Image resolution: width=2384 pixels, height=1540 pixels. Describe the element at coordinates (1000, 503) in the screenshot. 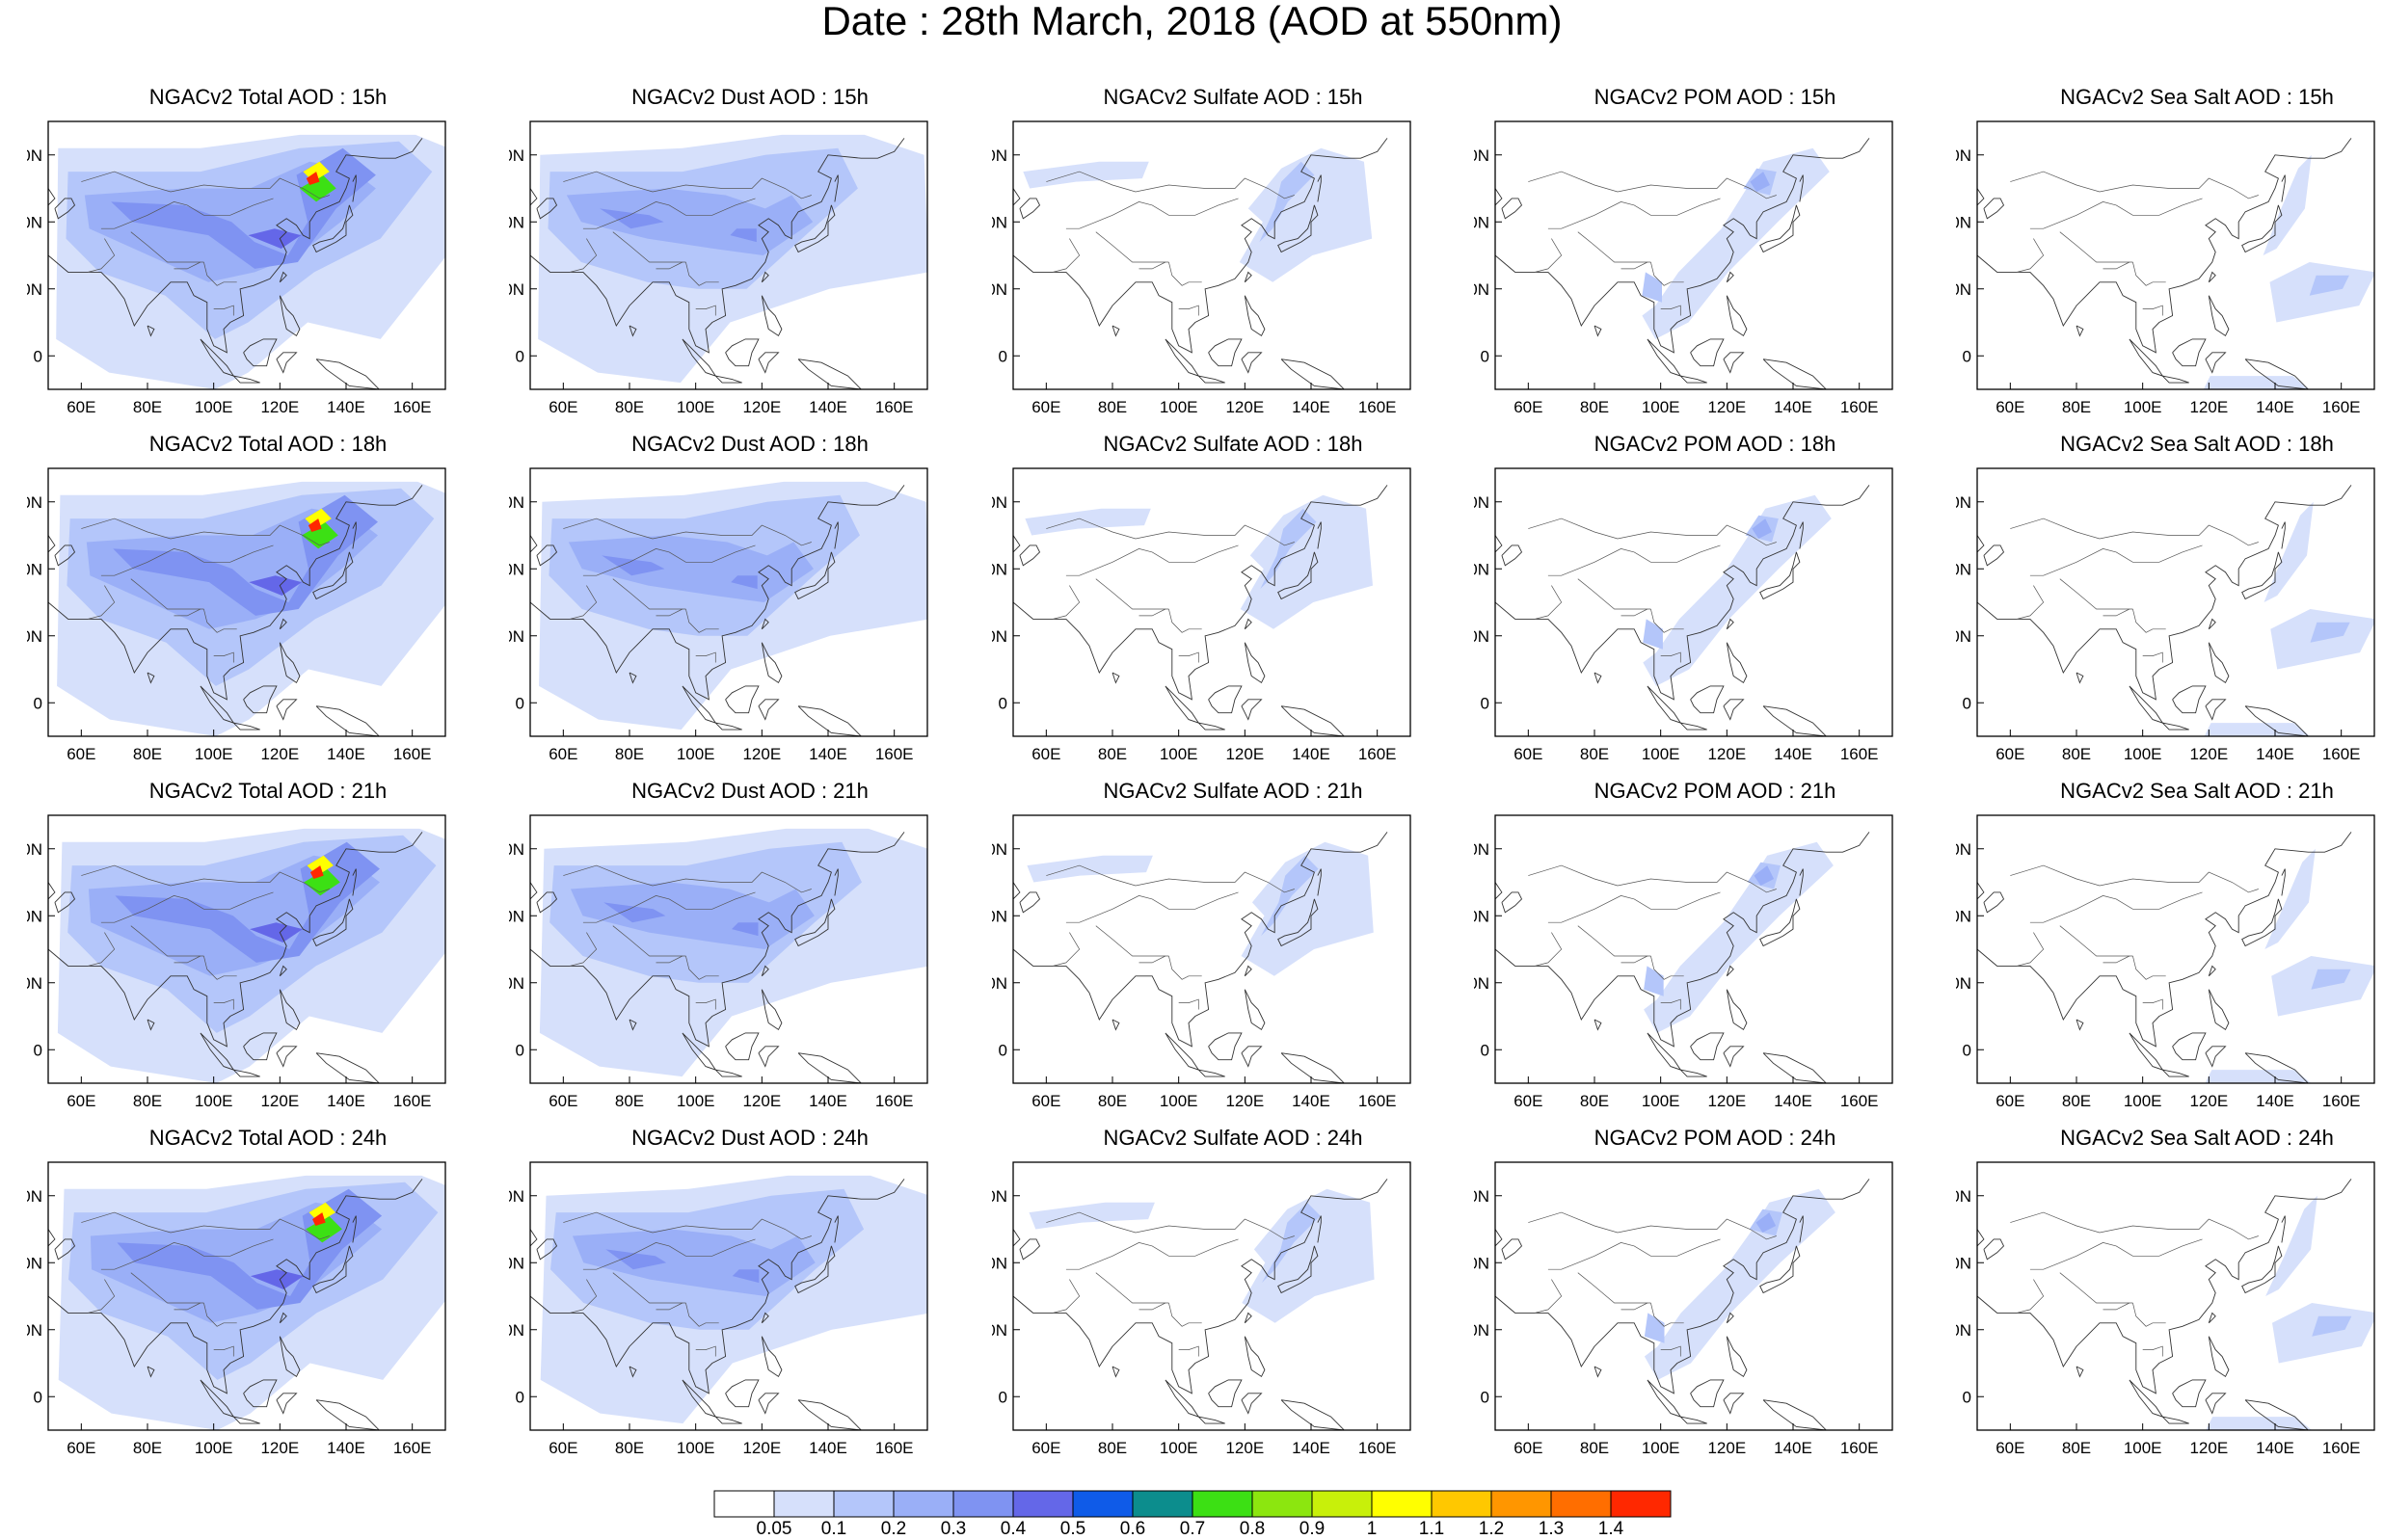

I see `lat-label: 60N` at that location.